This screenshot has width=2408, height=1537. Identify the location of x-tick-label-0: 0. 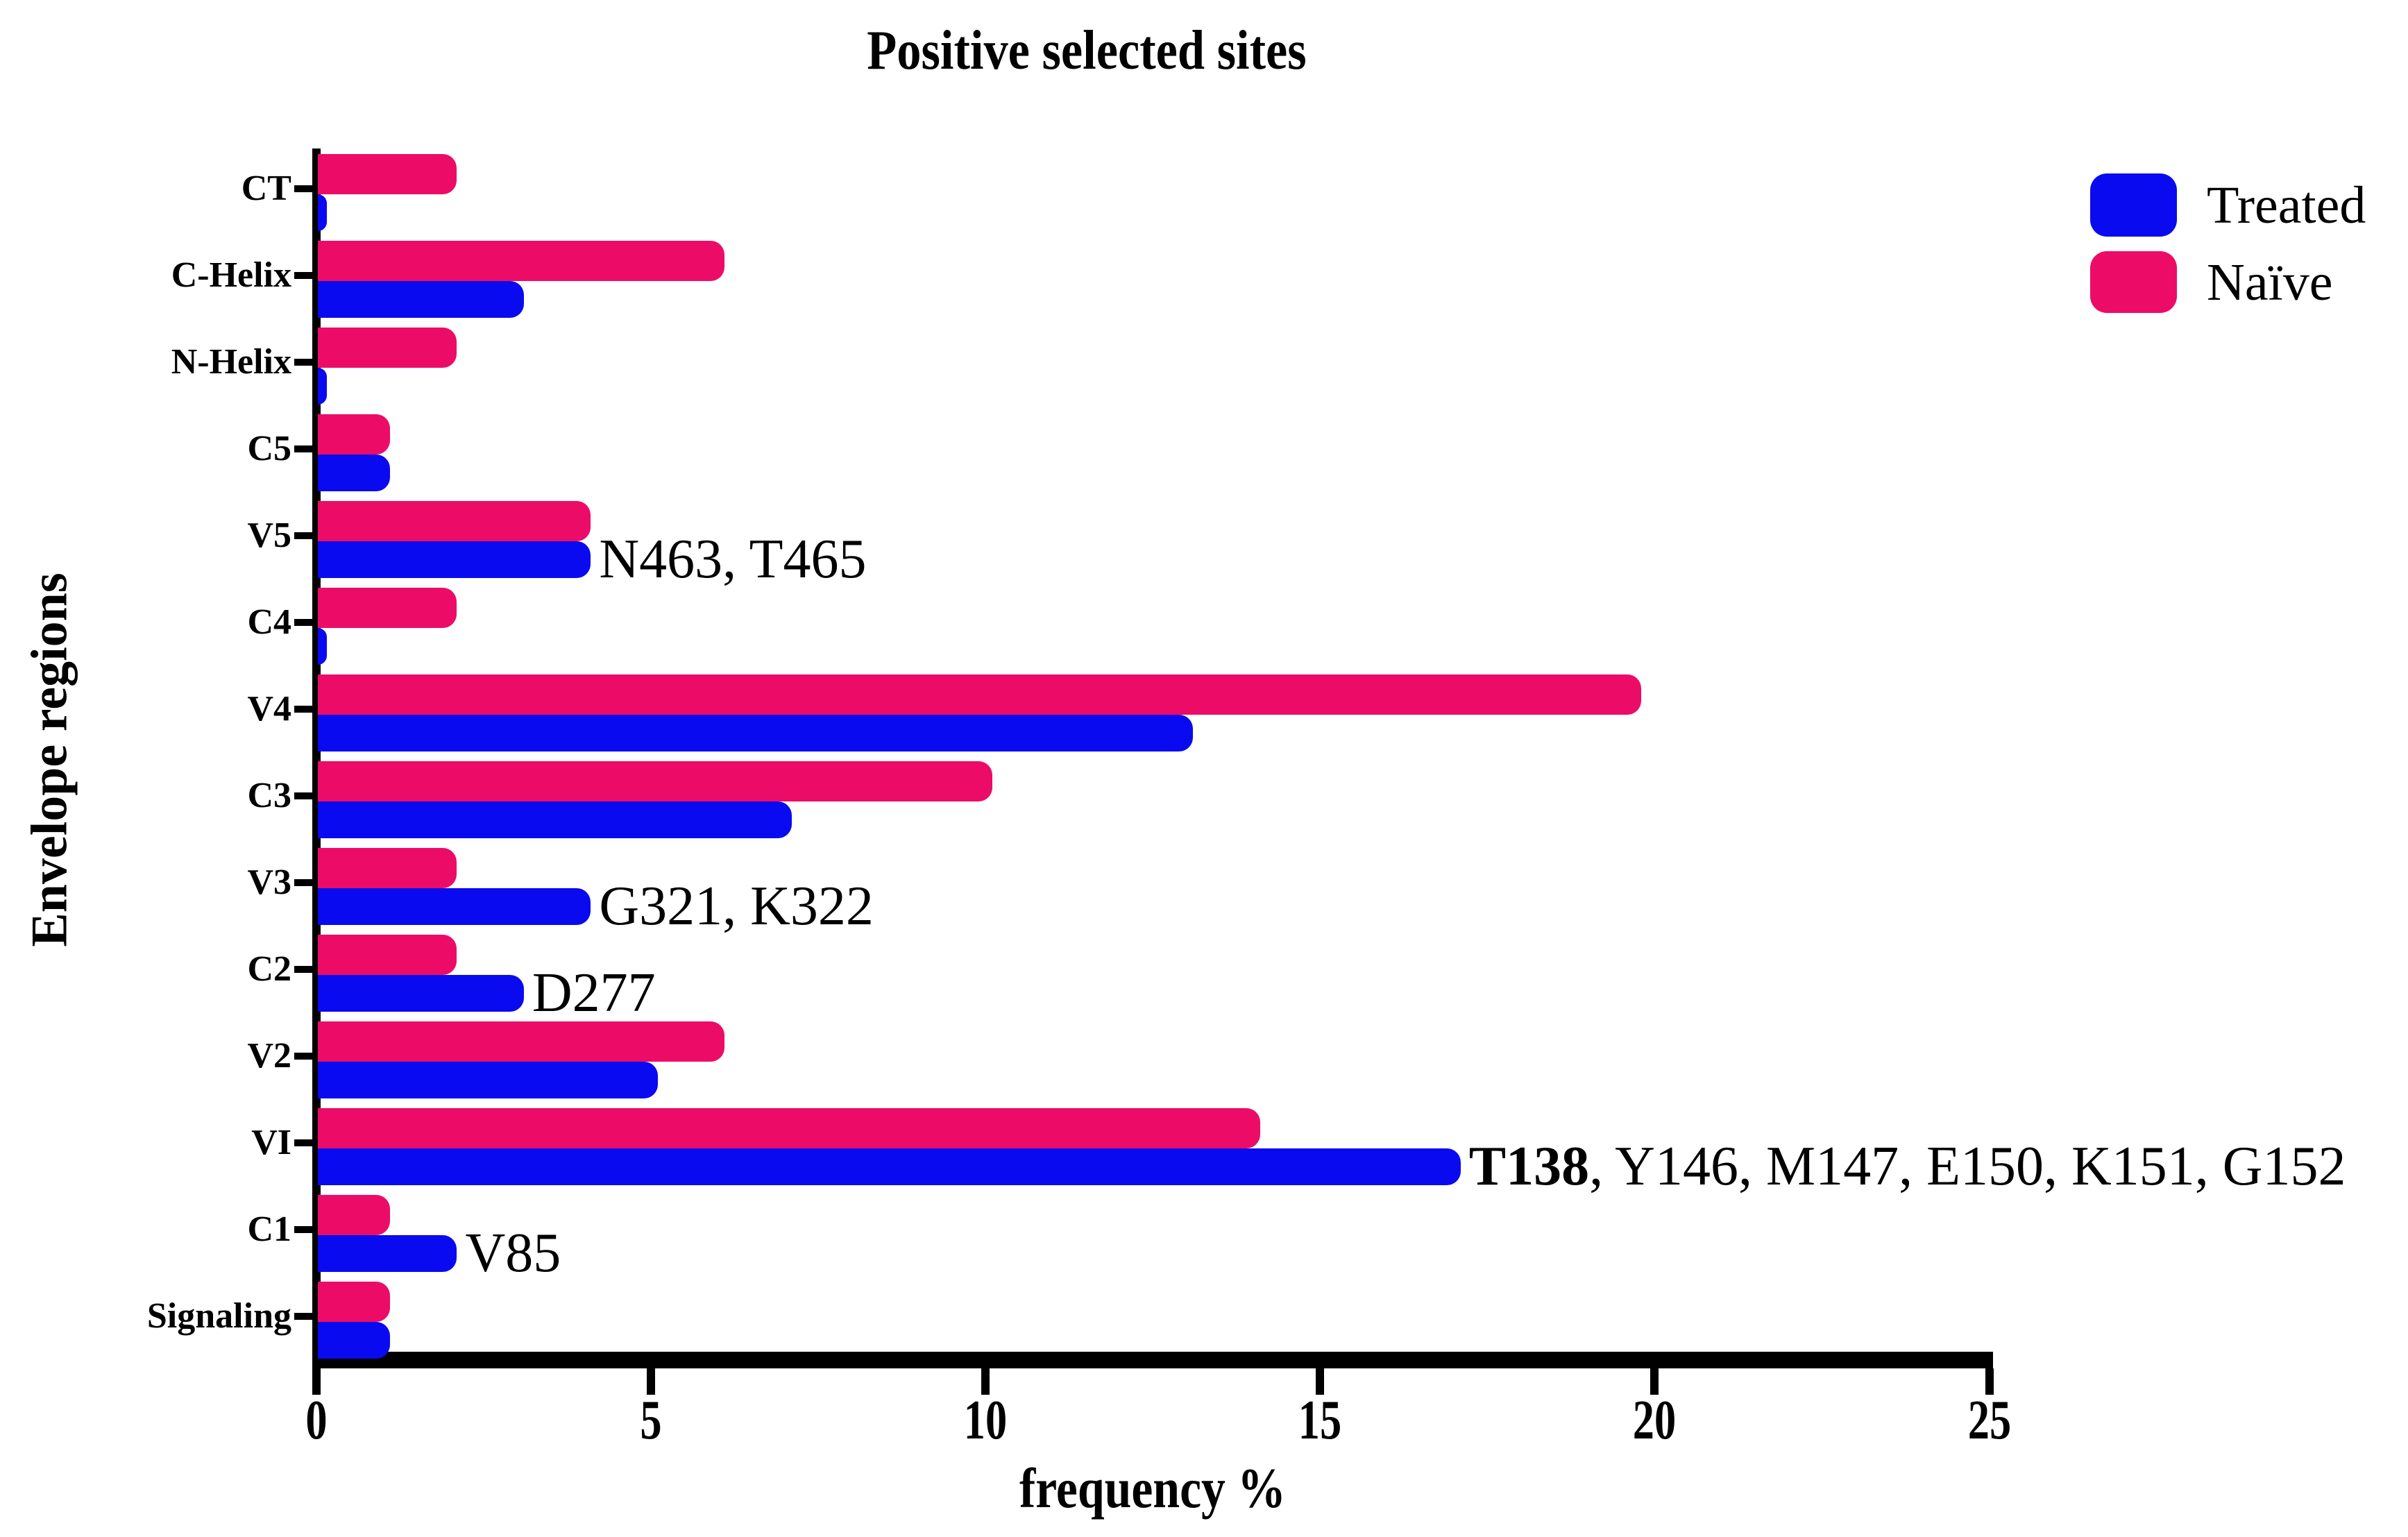
(316, 1420).